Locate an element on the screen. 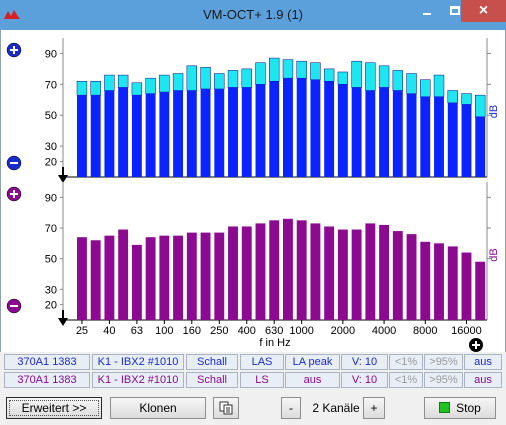  status-cell: 370A1 1383 is located at coordinates (47, 380).